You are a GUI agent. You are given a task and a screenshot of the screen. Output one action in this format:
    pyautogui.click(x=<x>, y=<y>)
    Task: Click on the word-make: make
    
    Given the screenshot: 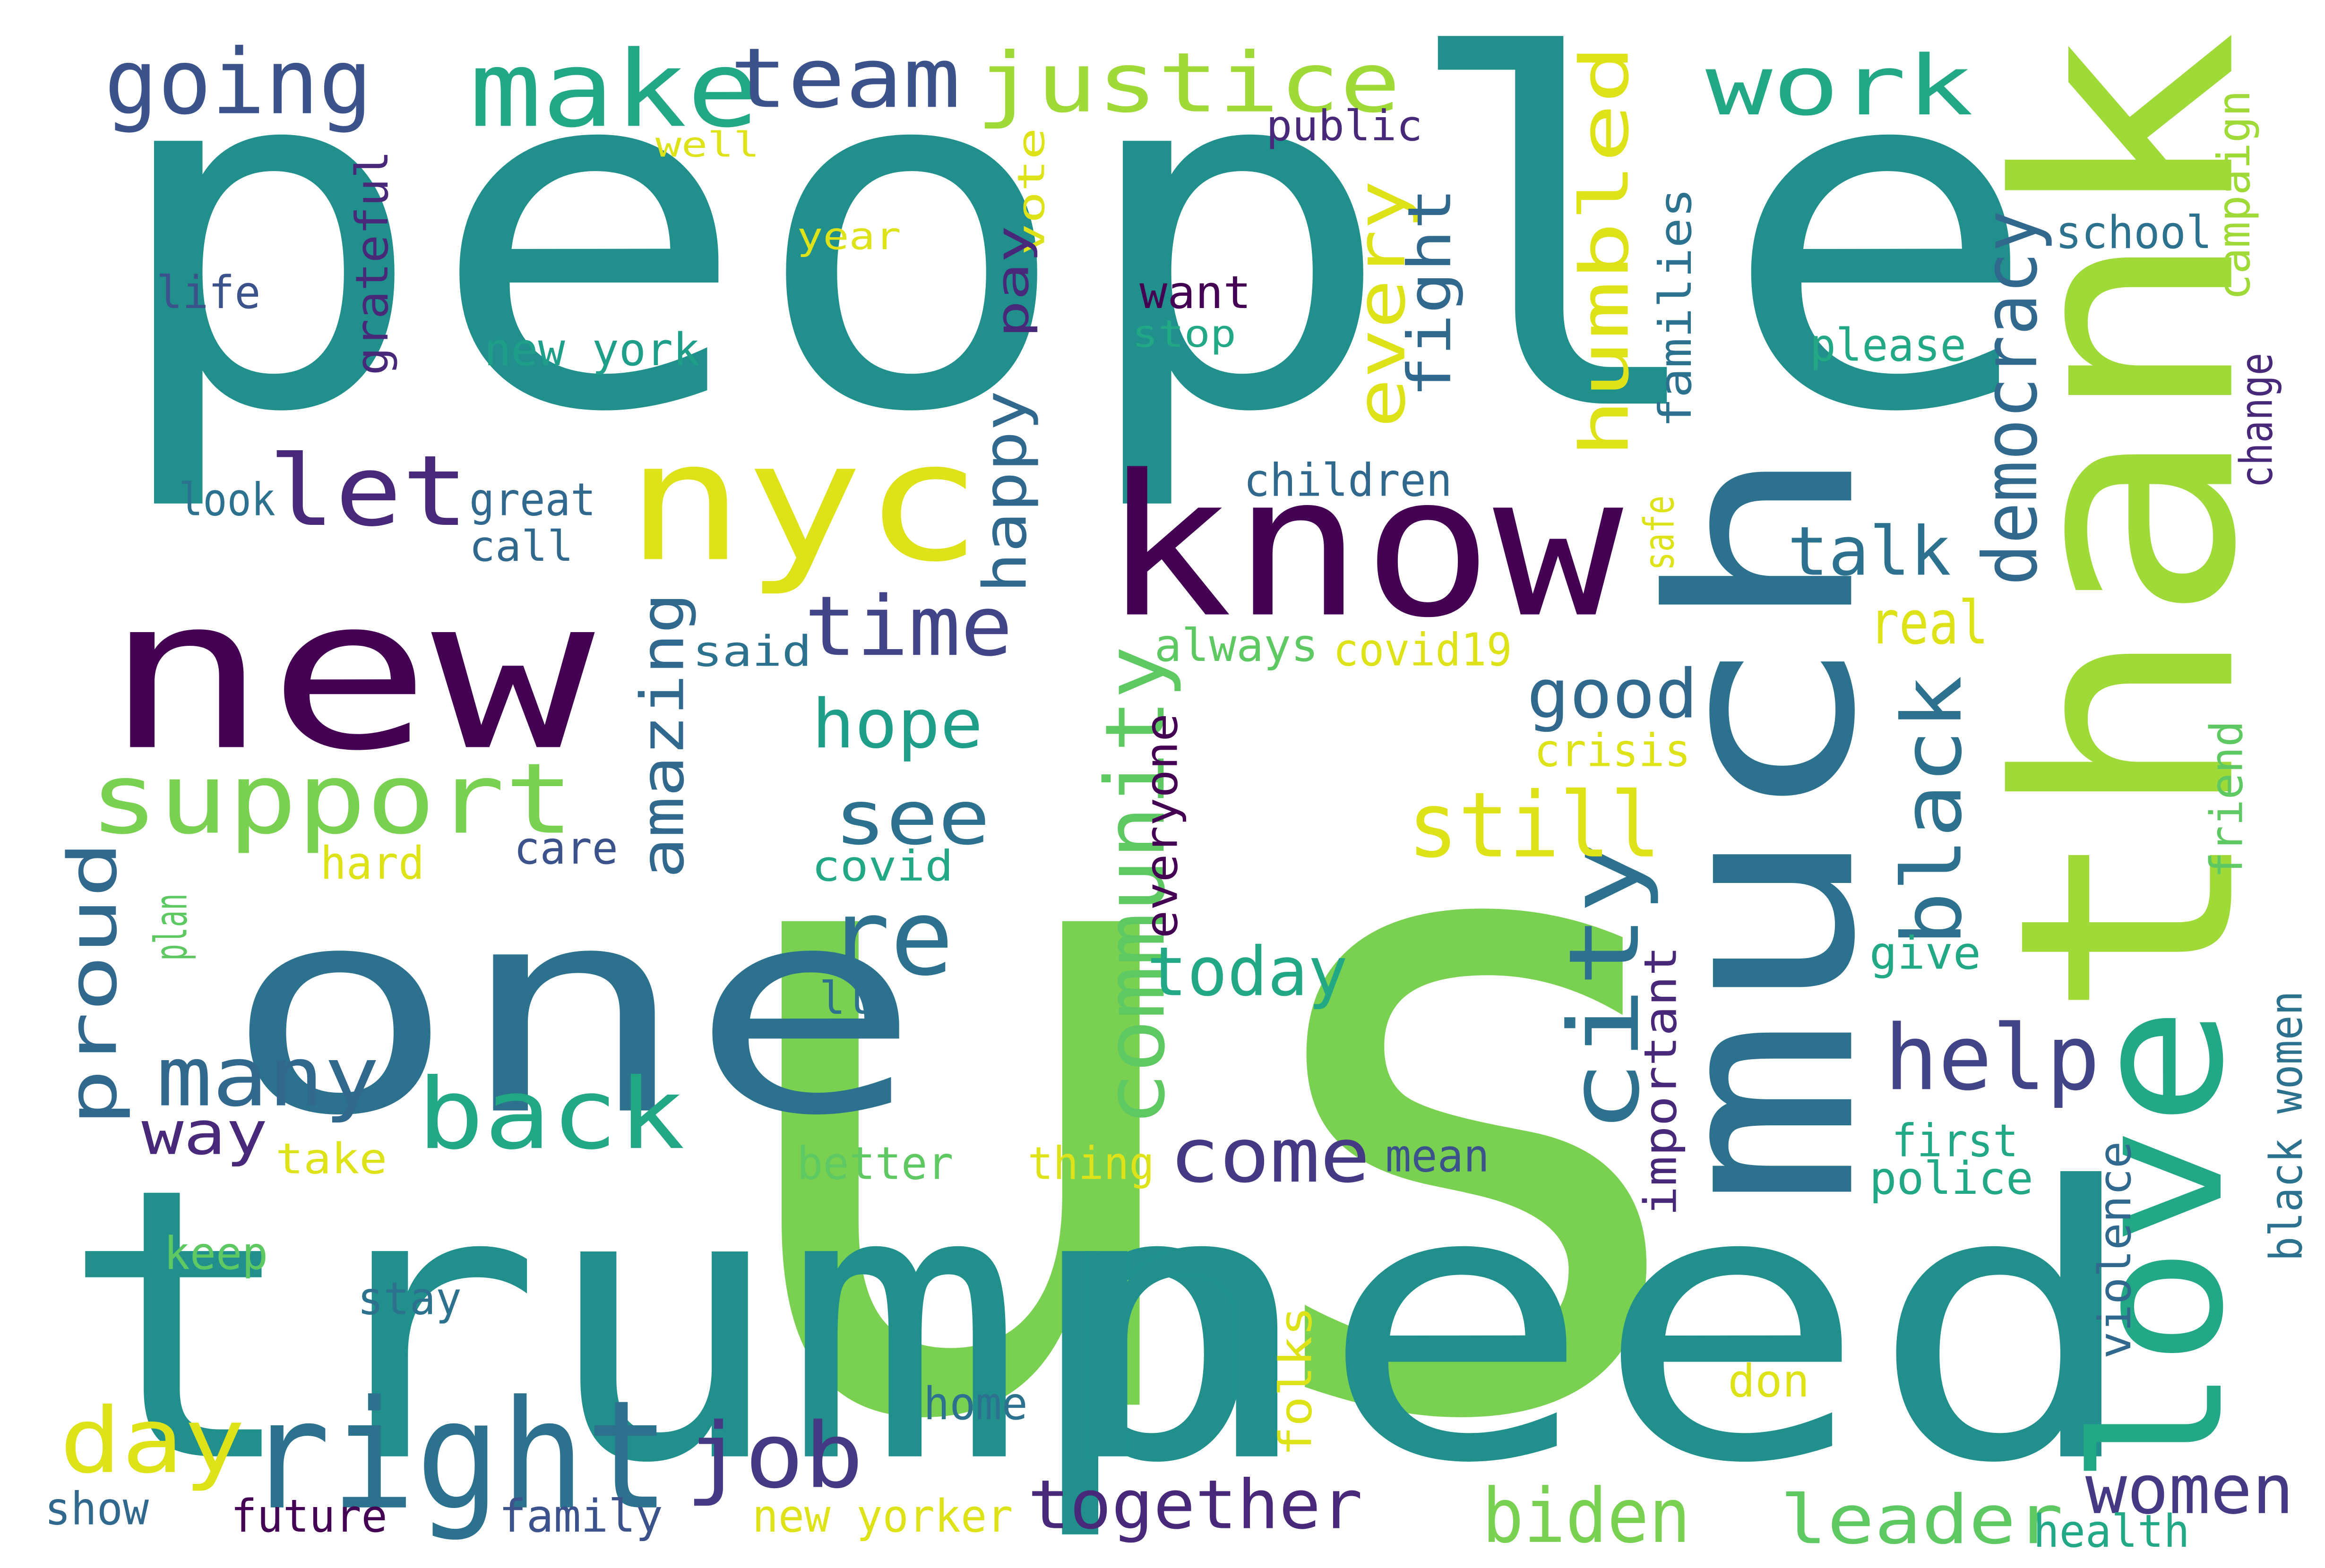 What is the action you would take?
    pyautogui.click(x=614, y=89)
    